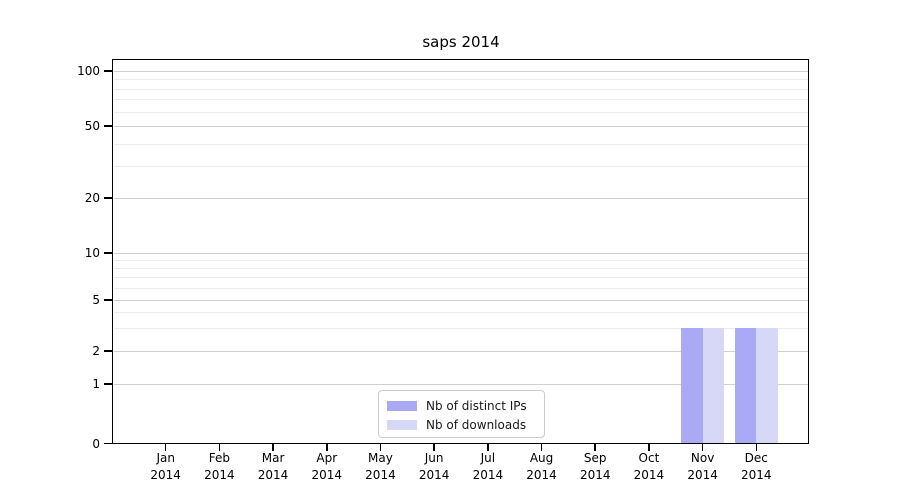 This screenshot has height=500, width=900. Describe the element at coordinates (96, 384) in the screenshot. I see `y-tick-label: 1` at that location.